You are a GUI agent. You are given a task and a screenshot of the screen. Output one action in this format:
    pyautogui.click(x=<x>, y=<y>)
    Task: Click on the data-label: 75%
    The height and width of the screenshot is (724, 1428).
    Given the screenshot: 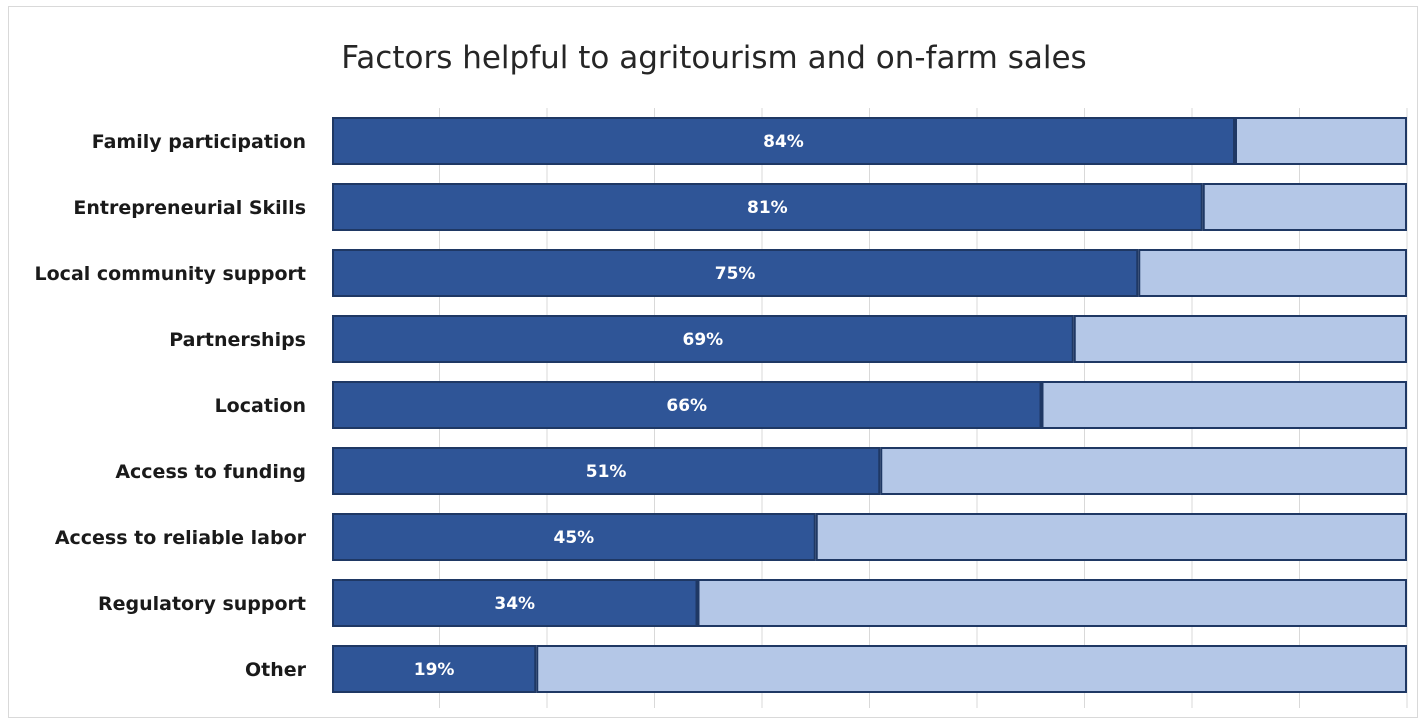 What is the action you would take?
    pyautogui.click(x=735, y=274)
    